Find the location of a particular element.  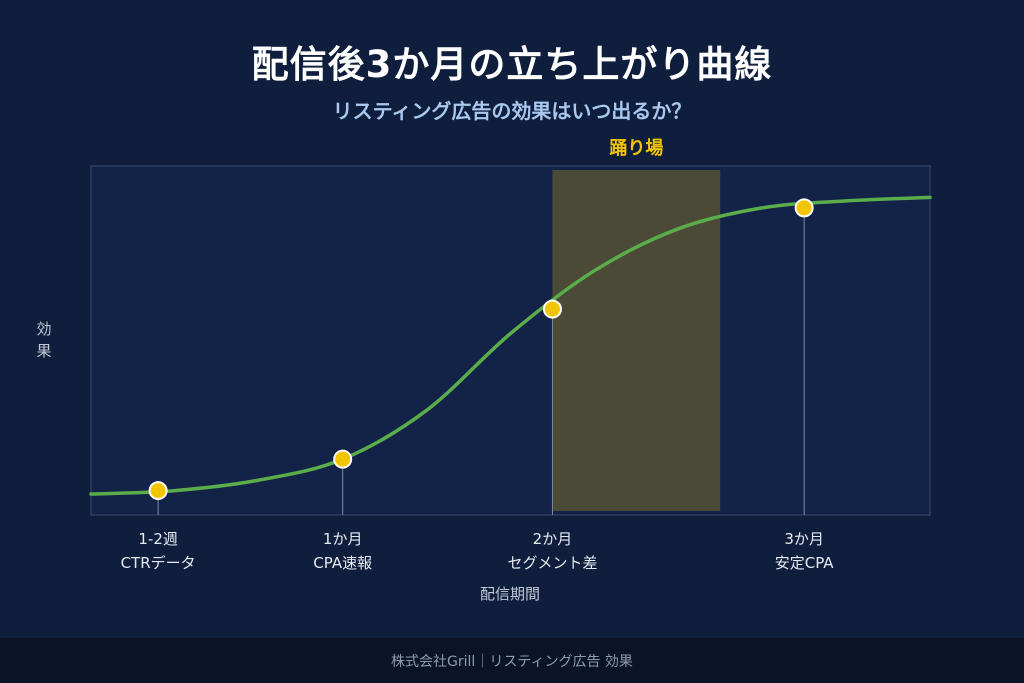

y-axis-label-char-1: 効 is located at coordinates (43, 329).